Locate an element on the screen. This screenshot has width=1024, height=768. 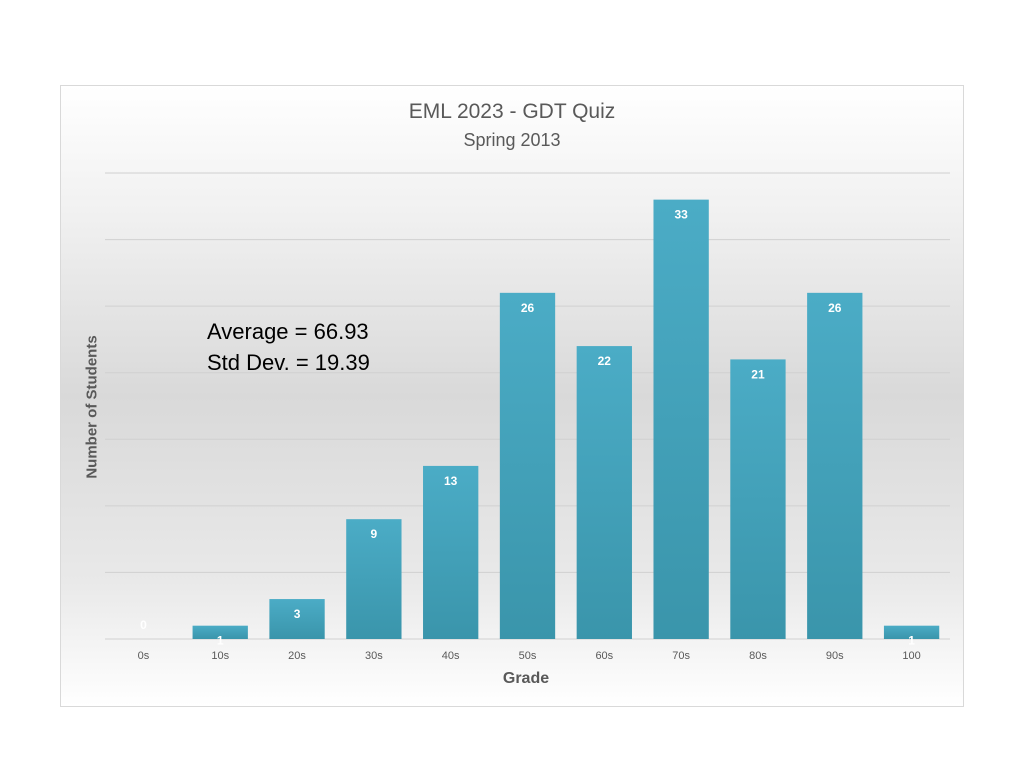
x-tick-label: 30s is located at coordinates (374, 656).